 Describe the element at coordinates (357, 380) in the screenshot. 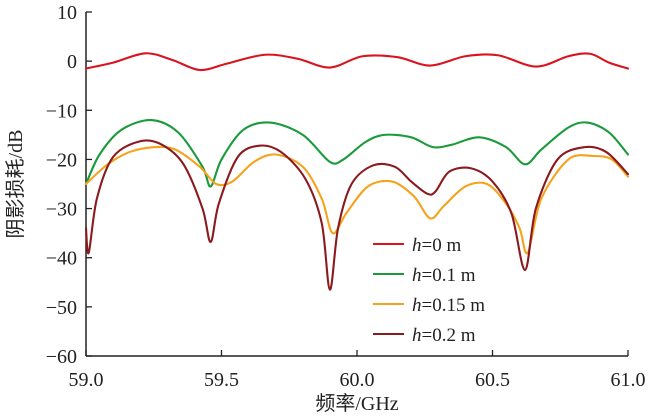

I see `x-tick-label: 60.0` at that location.